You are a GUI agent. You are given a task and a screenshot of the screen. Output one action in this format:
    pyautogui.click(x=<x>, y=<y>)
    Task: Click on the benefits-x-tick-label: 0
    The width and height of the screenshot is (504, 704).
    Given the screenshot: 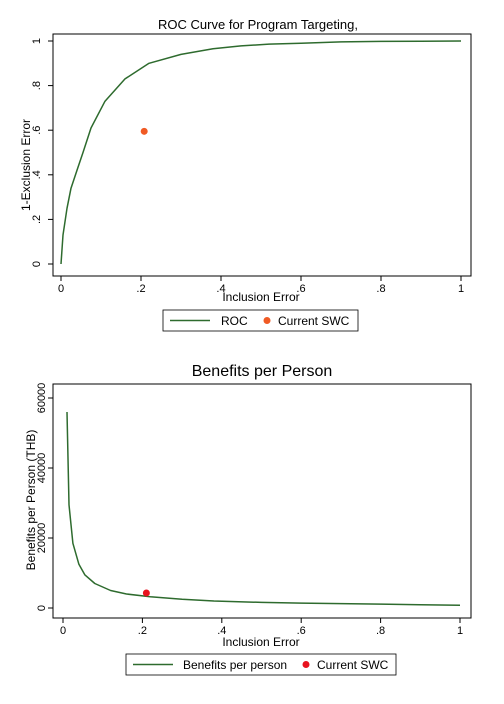 What is the action you would take?
    pyautogui.click(x=63, y=631)
    